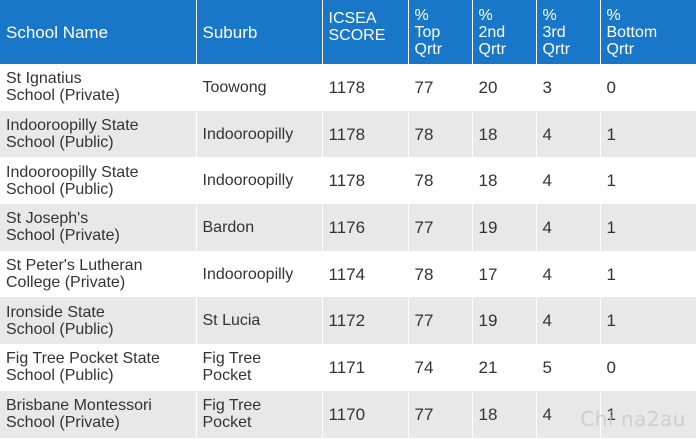  What do you see at coordinates (79, 406) in the screenshot?
I see `school-name-line: Brisbane Montessori` at bounding box center [79, 406].